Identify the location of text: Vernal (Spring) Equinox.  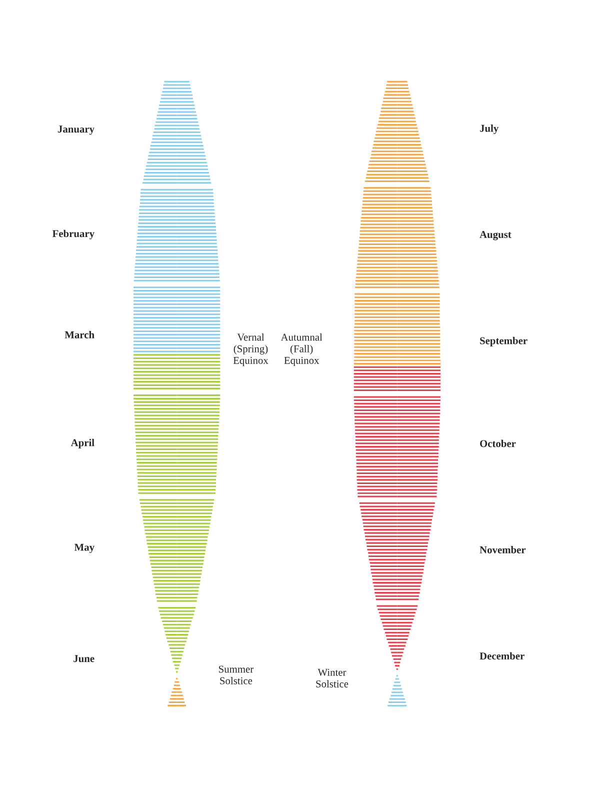
(250, 349).